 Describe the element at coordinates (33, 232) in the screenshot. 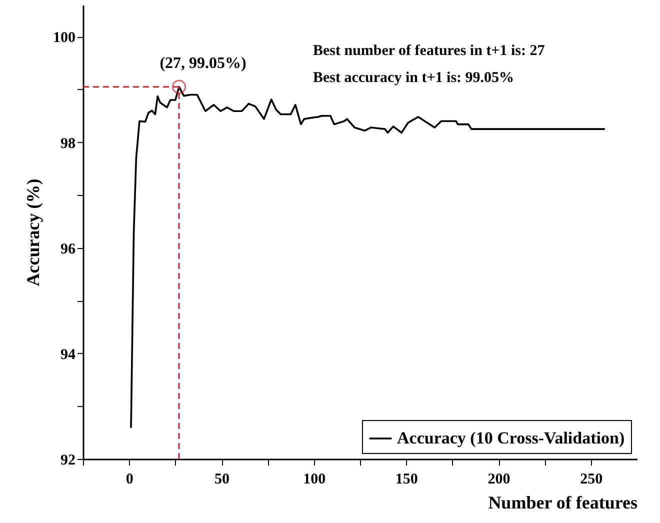

I see `y-axis-title: Accuracy (%)` at that location.